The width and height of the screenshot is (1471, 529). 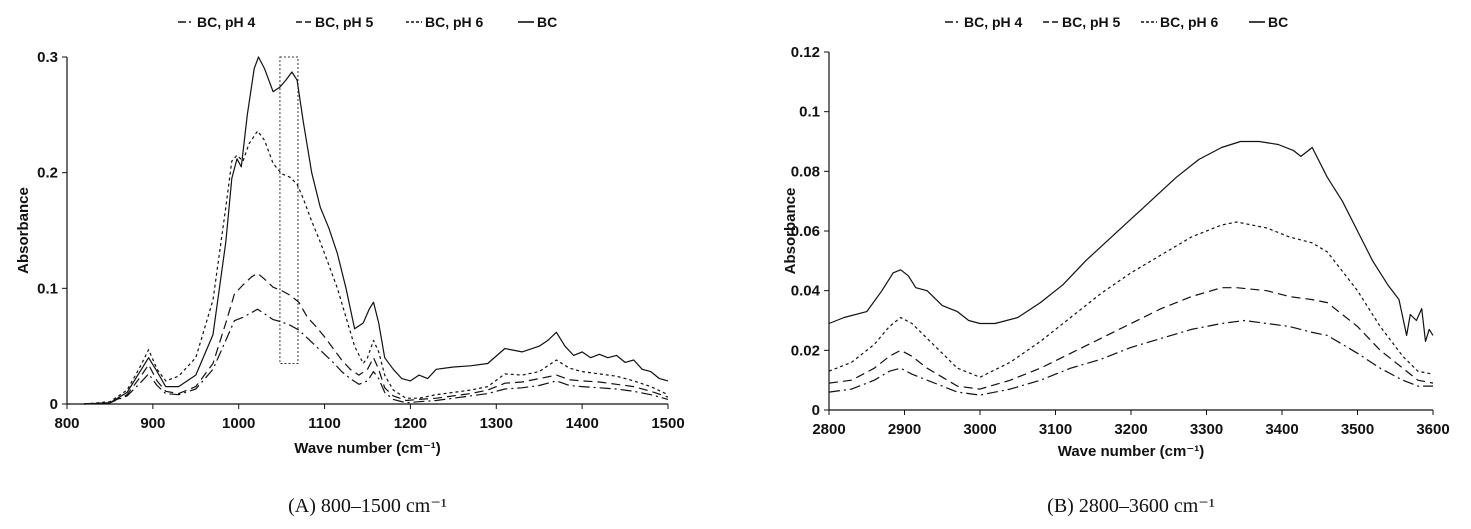 What do you see at coordinates (1357, 429) in the screenshot?
I see `x-tick-label: 3500` at bounding box center [1357, 429].